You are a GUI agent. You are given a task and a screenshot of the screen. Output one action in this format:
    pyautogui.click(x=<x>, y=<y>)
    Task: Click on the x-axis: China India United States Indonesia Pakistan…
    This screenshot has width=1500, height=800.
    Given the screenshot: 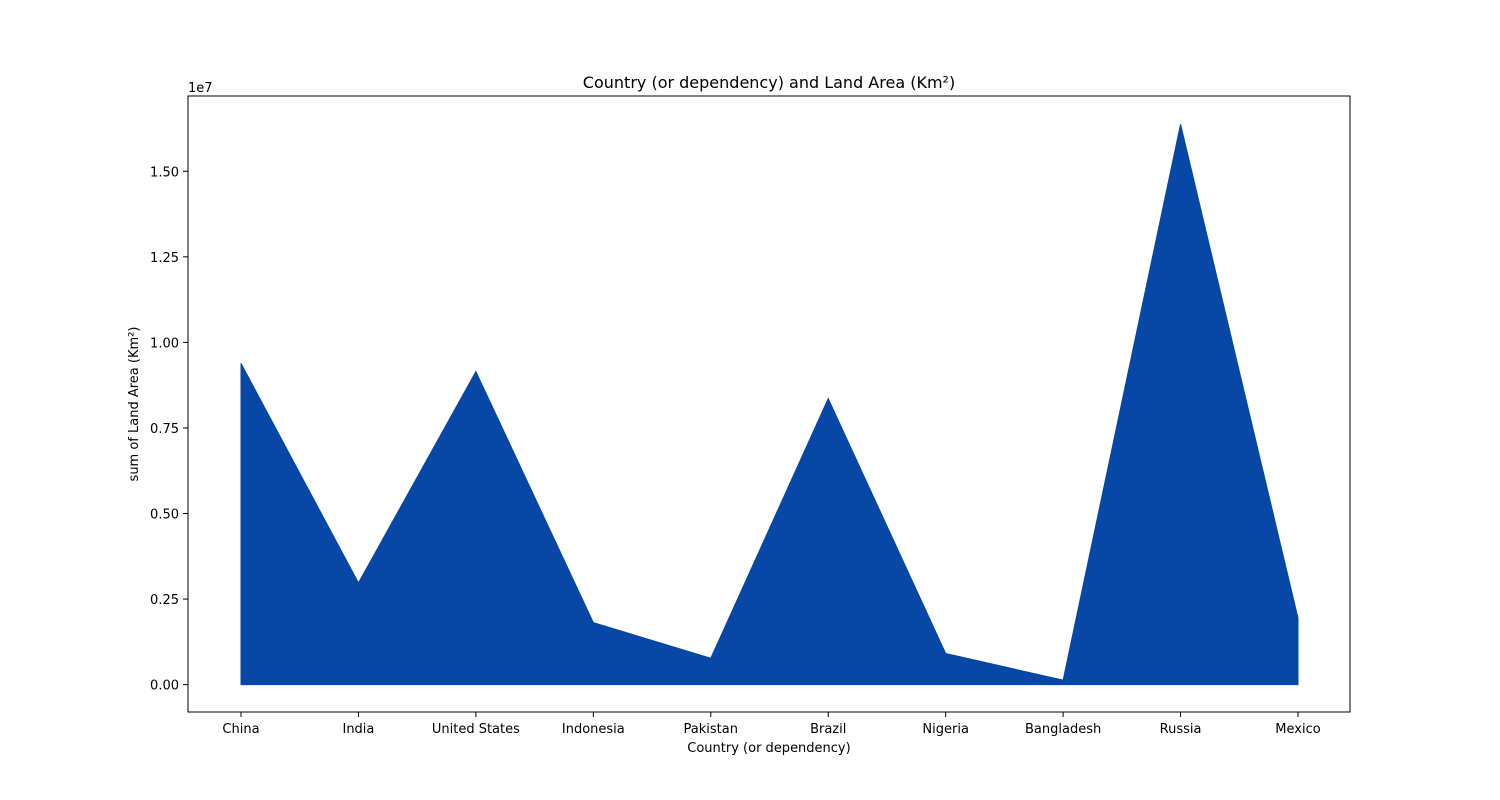 What is the action you would take?
    pyautogui.click(x=771, y=724)
    